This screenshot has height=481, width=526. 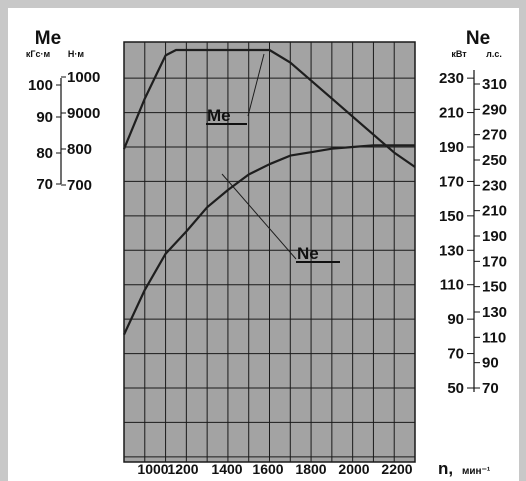 What do you see at coordinates (256, 85) in the screenshot?
I see `me-annotation-leader` at bounding box center [256, 85].